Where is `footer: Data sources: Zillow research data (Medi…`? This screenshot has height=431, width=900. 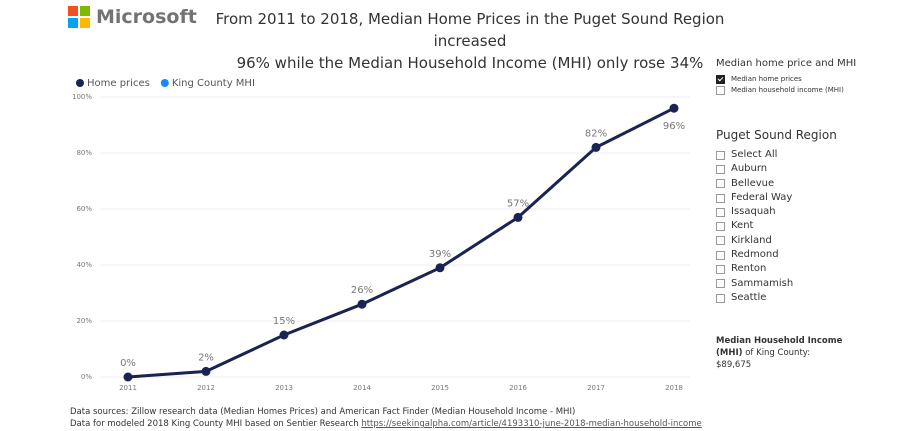
footer: Data sources: Zillow research data (Medi… is located at coordinates (386, 418).